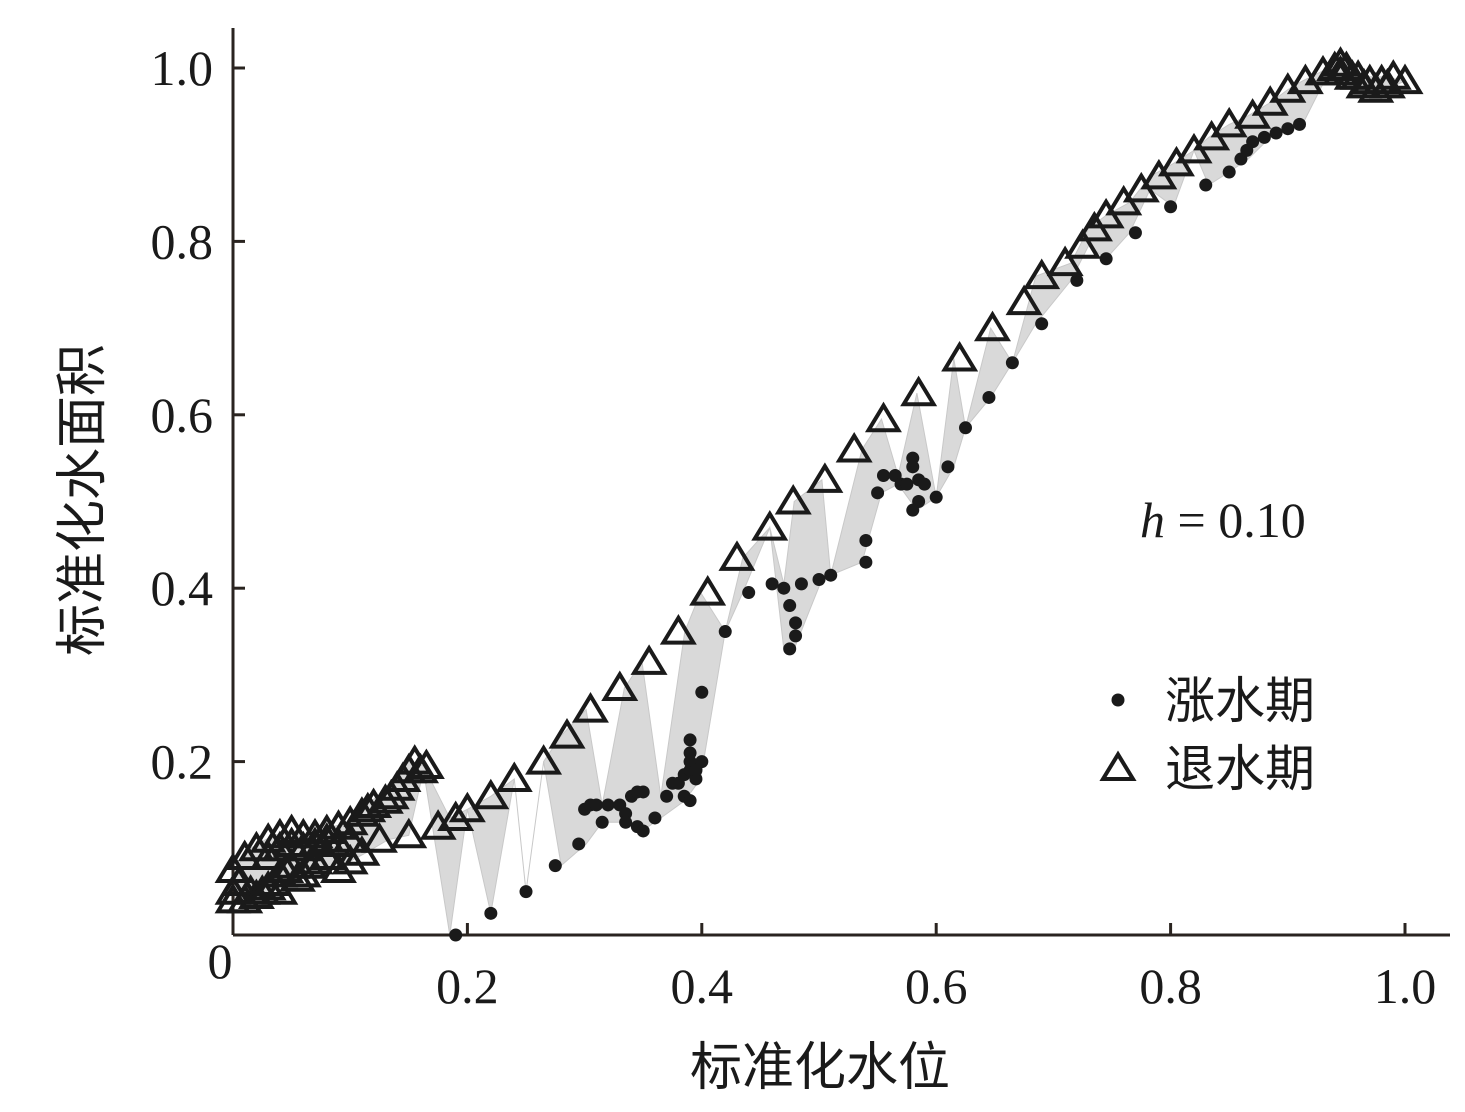 This screenshot has width=1465, height=1112. Describe the element at coordinates (182, 241) in the screenshot. I see `y-tick-label: 0.8` at that location.